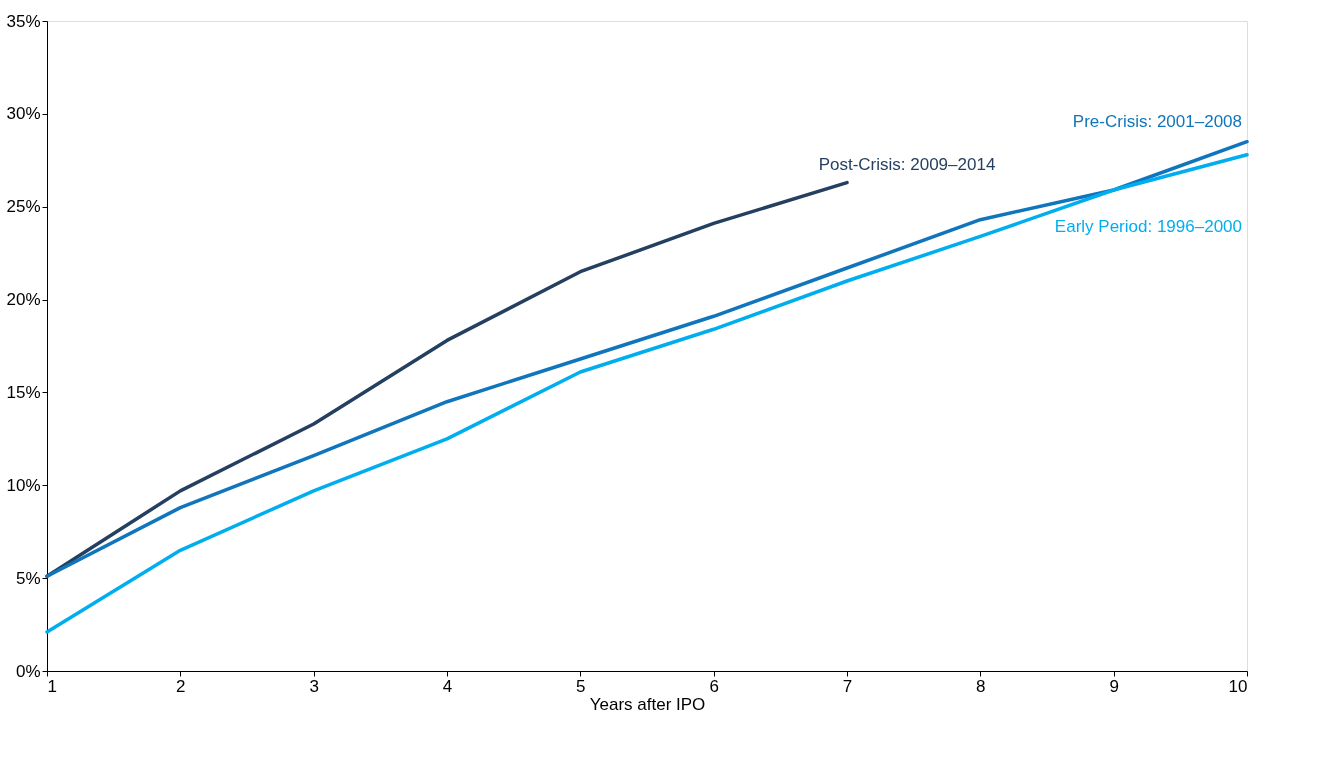 This screenshot has height=763, width=1318. I want to click on x-tick-label: 5, so click(581, 686).